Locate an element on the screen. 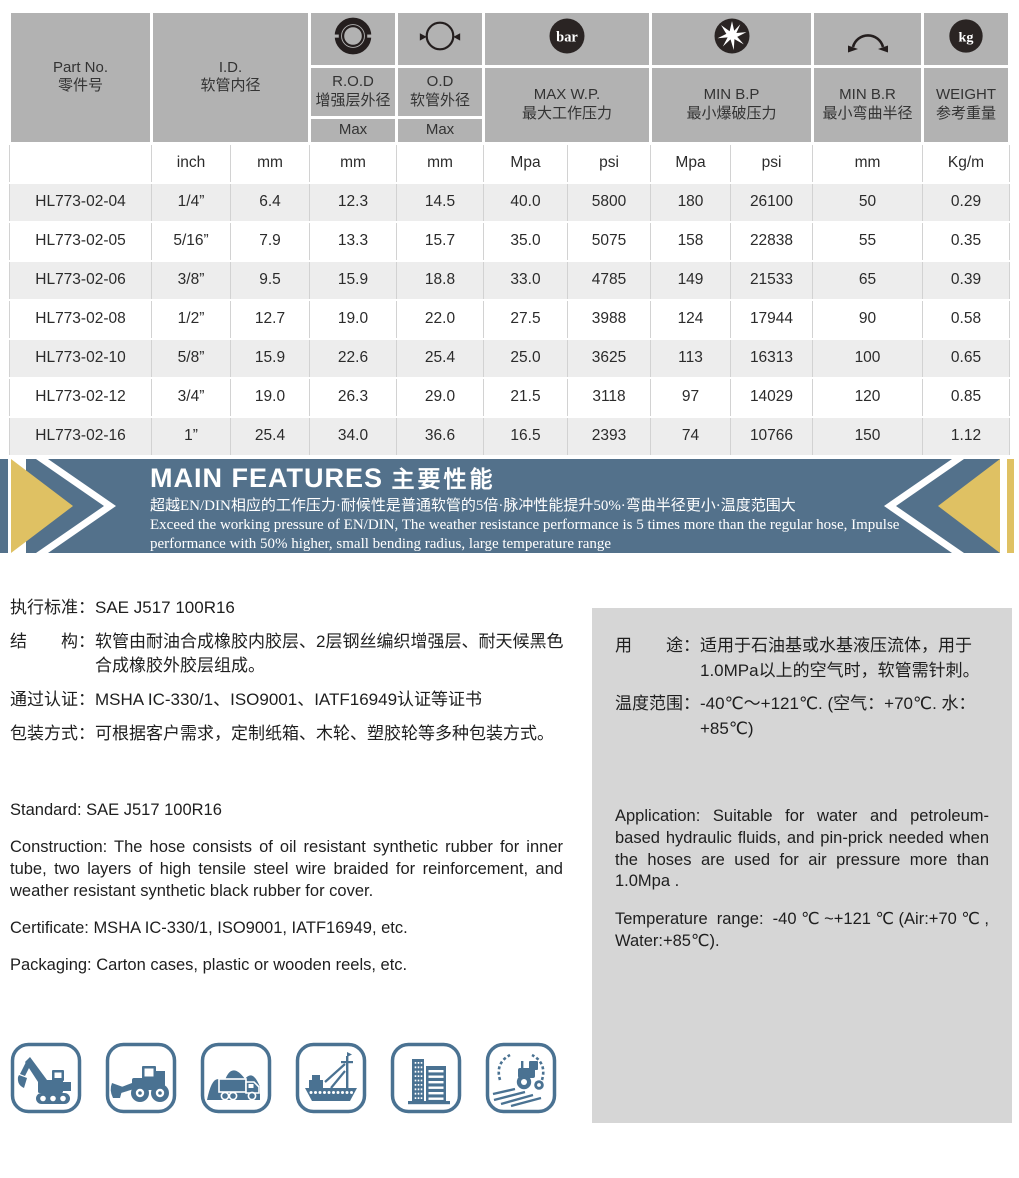  table-cell: 0.58 is located at coordinates (966, 319).